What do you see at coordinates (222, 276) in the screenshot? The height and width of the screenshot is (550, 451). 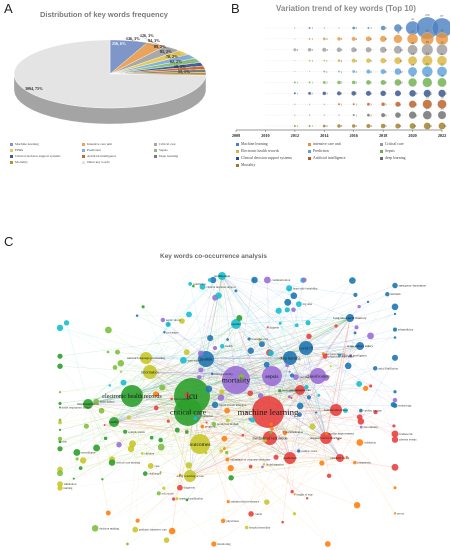 I see `network-node-label: readmission` at bounding box center [222, 276].